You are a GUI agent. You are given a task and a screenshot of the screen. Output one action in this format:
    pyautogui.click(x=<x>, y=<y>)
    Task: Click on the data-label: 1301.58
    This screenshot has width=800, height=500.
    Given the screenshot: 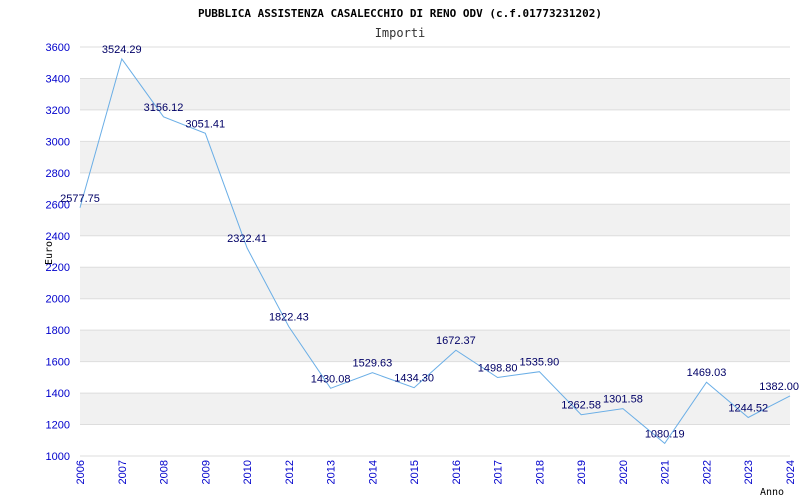 What is the action you would take?
    pyautogui.click(x=623, y=400)
    